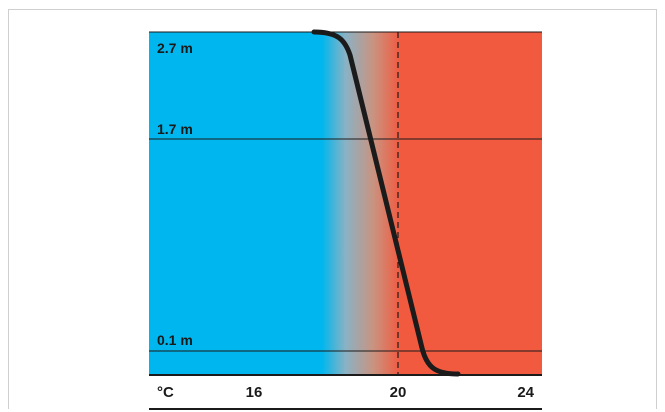 This screenshot has width=665, height=412. What do you see at coordinates (175, 48) in the screenshot?
I see `height-label-2-7m: 2.7 m` at bounding box center [175, 48].